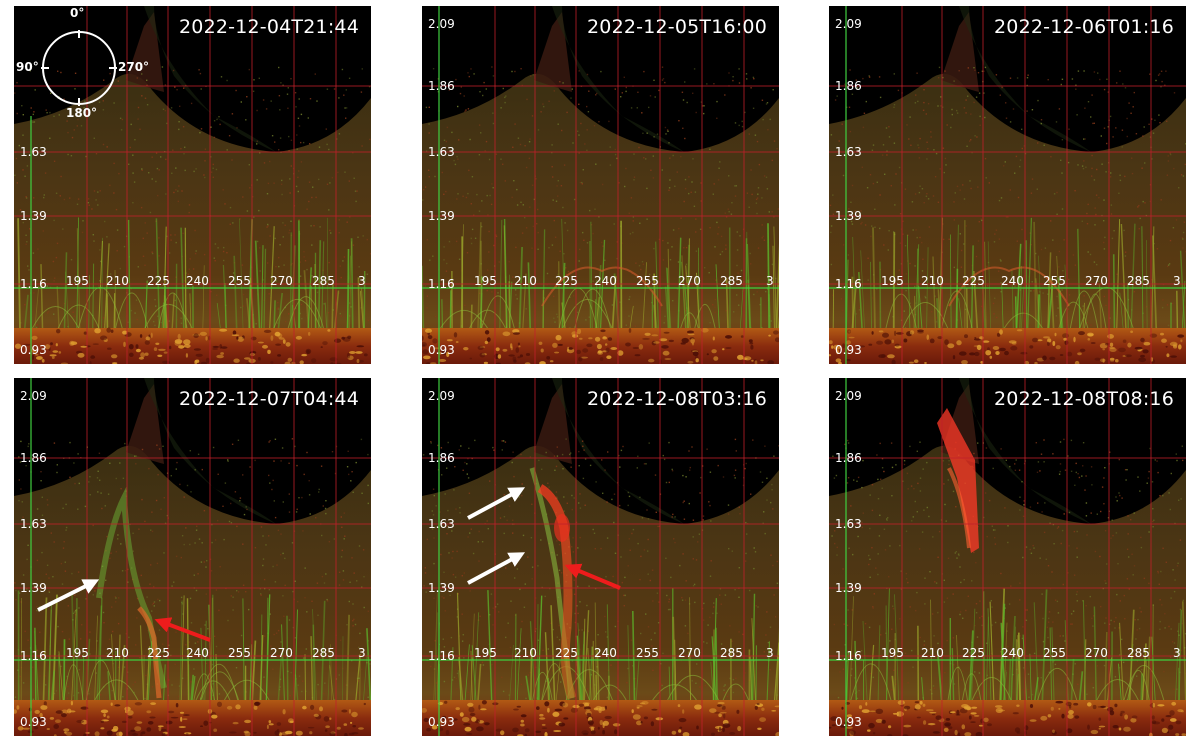 Image resolution: width=1200 pixels, height=741 pixels. Describe the element at coordinates (592, 576) in the screenshot. I see `red-arrow` at that location.